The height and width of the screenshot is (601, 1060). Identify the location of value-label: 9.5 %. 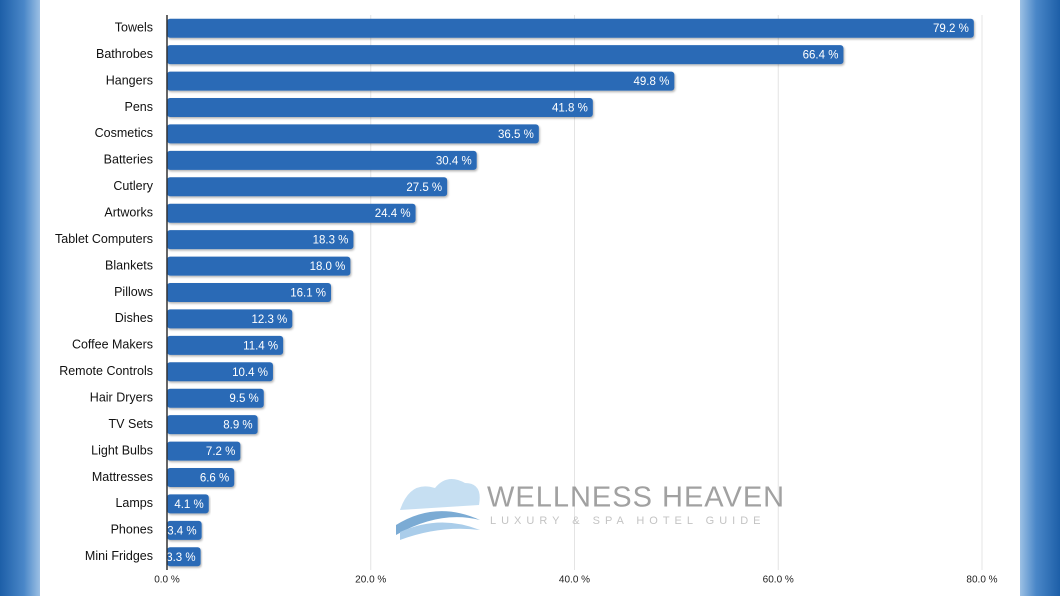
(243, 399).